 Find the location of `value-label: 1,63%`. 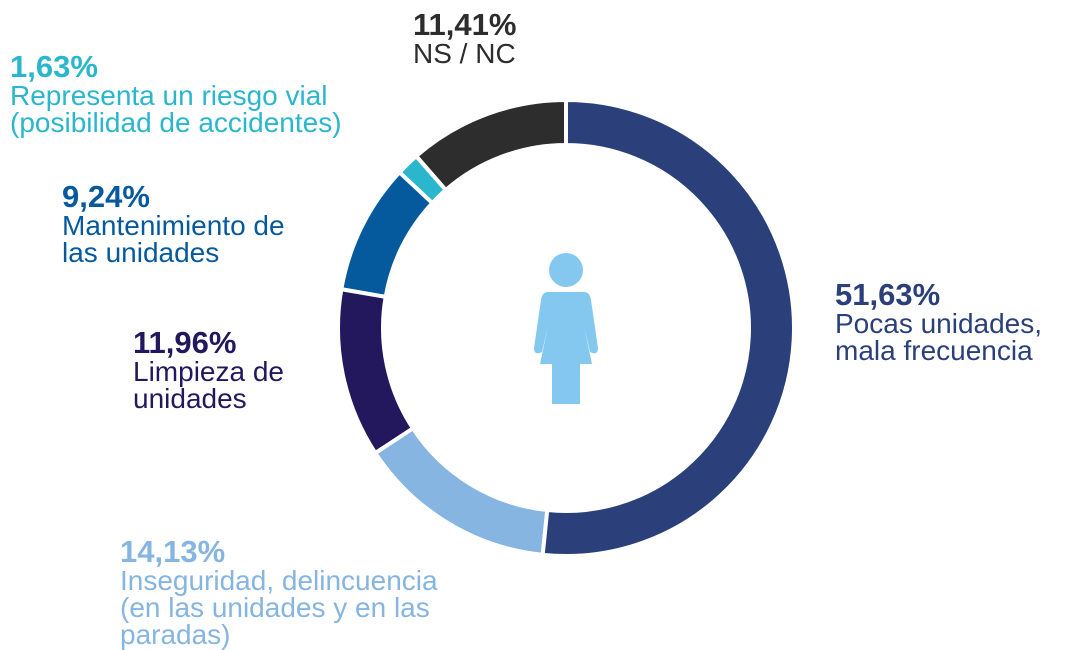

value-label: 1,63% is located at coordinates (54, 66).